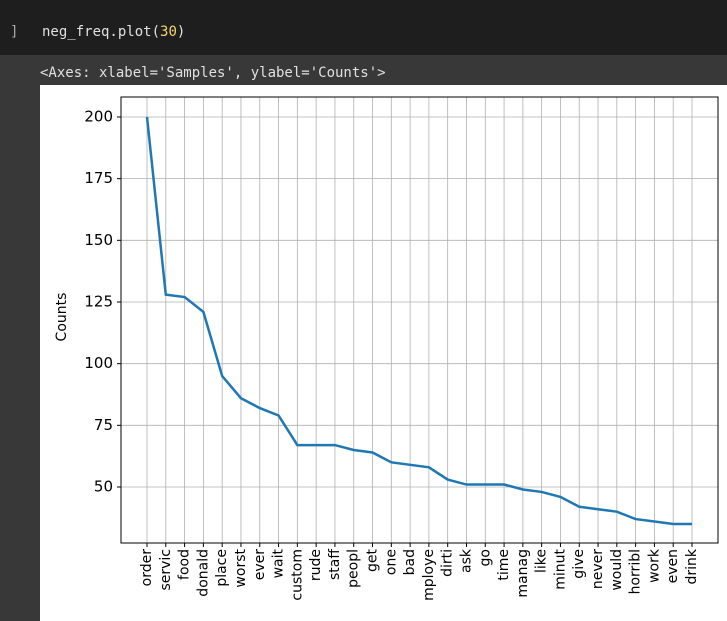  What do you see at coordinates (222, 568) in the screenshot?
I see `x-tick-label: place` at bounding box center [222, 568].